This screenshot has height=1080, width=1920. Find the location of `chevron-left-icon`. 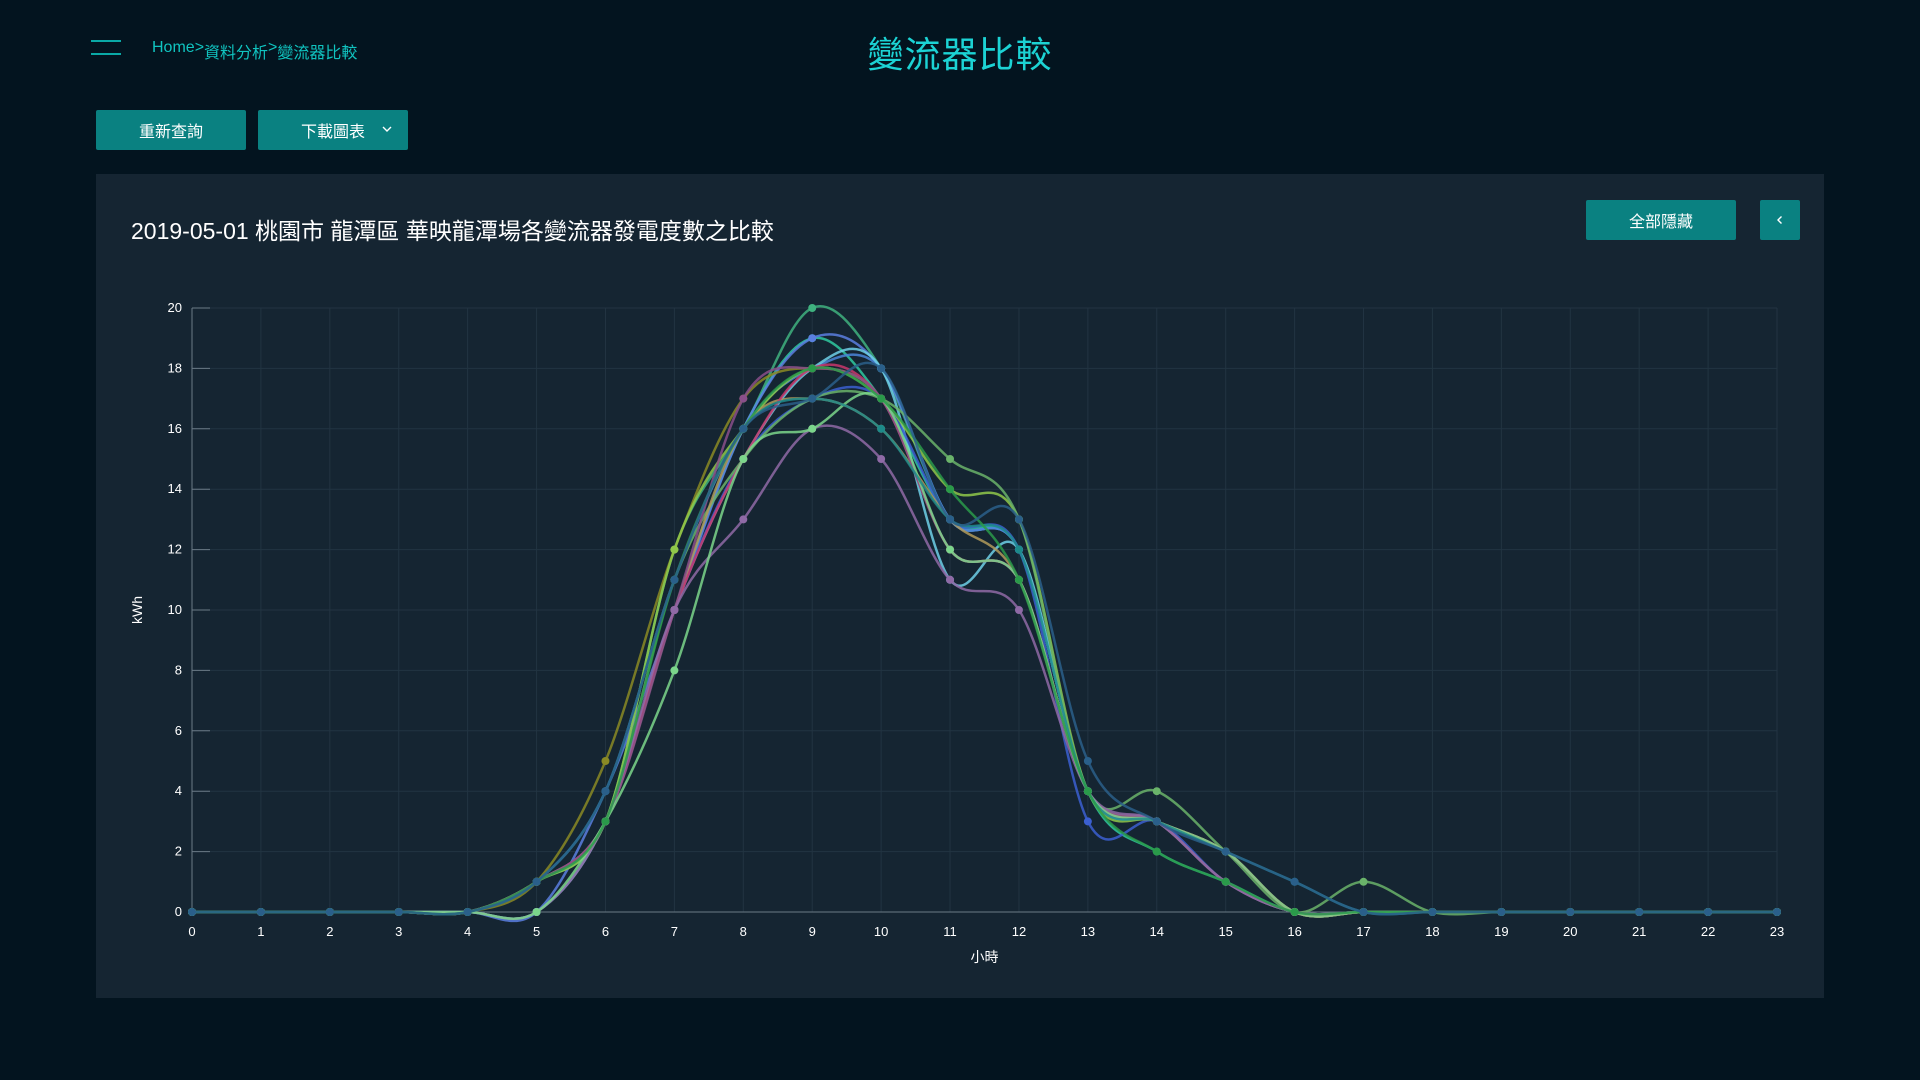

chevron-left-icon is located at coordinates (1779, 220).